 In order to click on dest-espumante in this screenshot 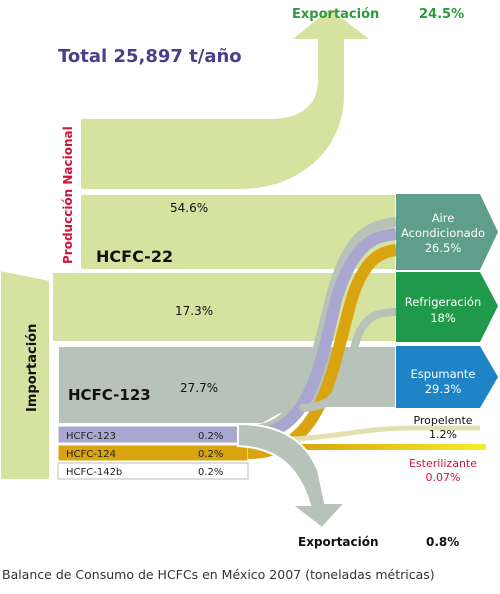, I will do `click(447, 377)`.